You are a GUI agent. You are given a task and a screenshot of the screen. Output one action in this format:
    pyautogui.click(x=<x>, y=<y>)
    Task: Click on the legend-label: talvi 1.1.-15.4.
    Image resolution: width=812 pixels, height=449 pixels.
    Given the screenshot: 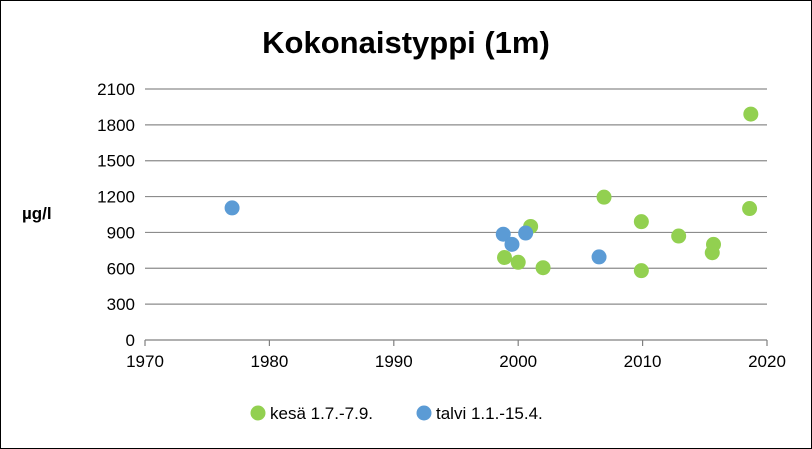 What is the action you would take?
    pyautogui.click(x=489, y=413)
    